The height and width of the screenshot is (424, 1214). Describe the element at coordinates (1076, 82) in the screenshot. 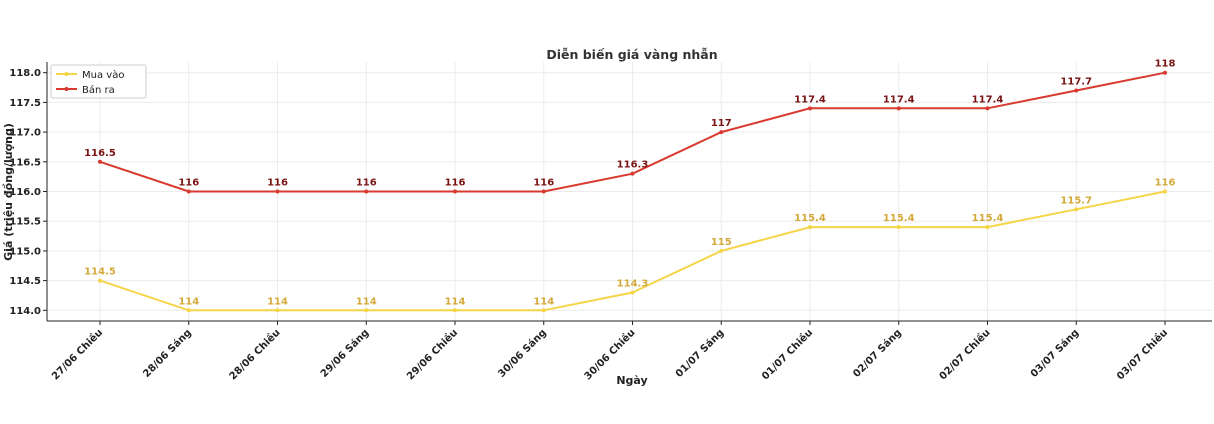

I see `data-label-ban-ra: 117.7` at that location.